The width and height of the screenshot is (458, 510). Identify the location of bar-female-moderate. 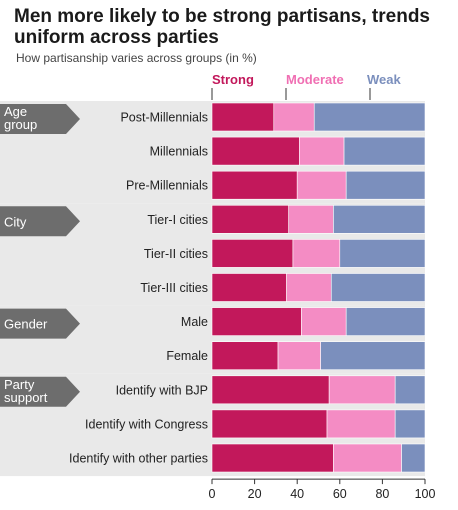
(299, 356).